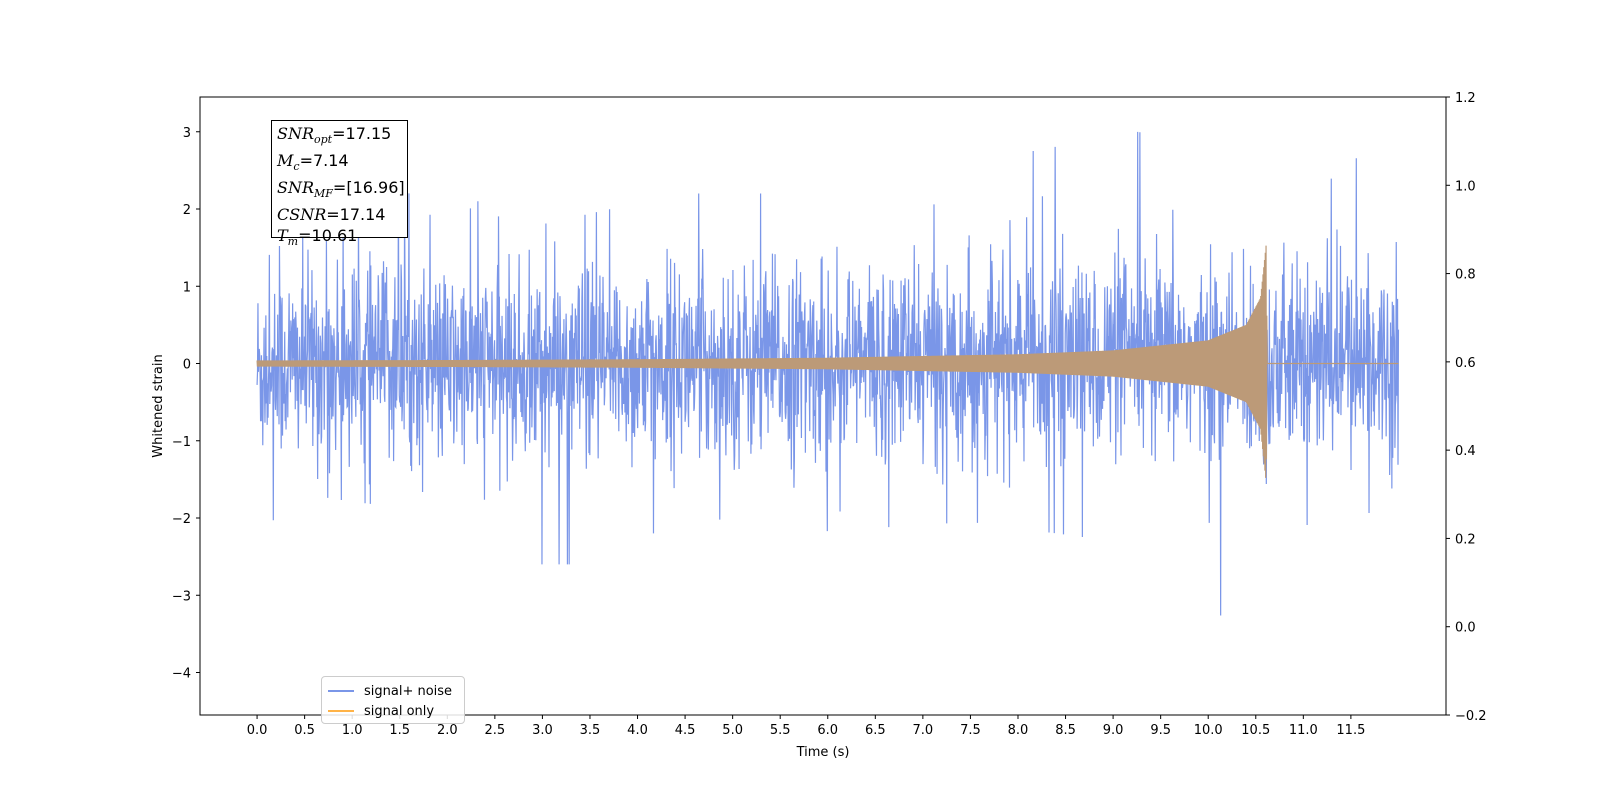 The height and width of the screenshot is (800, 1600). What do you see at coordinates (1465, 275) in the screenshot?
I see `y2-tick-label: 0.8` at bounding box center [1465, 275].